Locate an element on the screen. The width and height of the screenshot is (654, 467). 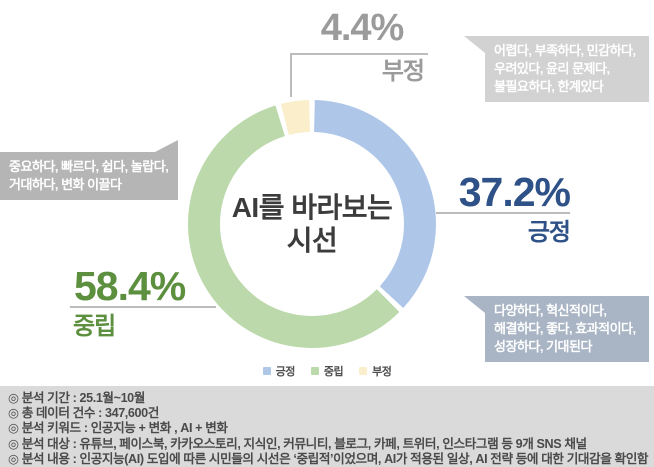
negative-callout-line-vertical is located at coordinates (291, 75).